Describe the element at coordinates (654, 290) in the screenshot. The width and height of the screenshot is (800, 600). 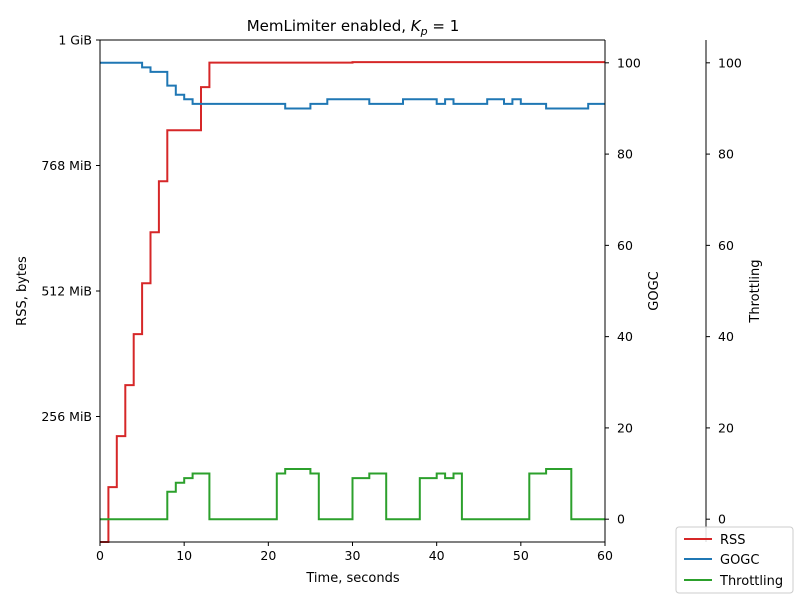
I see `gogc-axis-label: GOGC` at that location.